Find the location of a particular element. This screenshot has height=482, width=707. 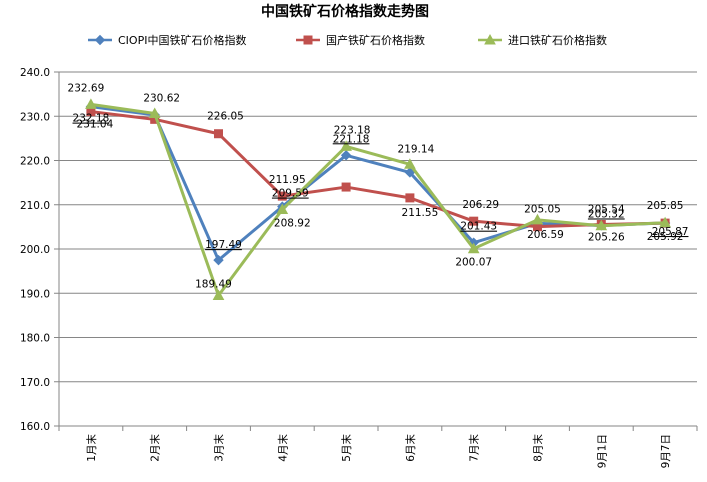

y-tick-label: 210.0 is located at coordinates (35, 206).